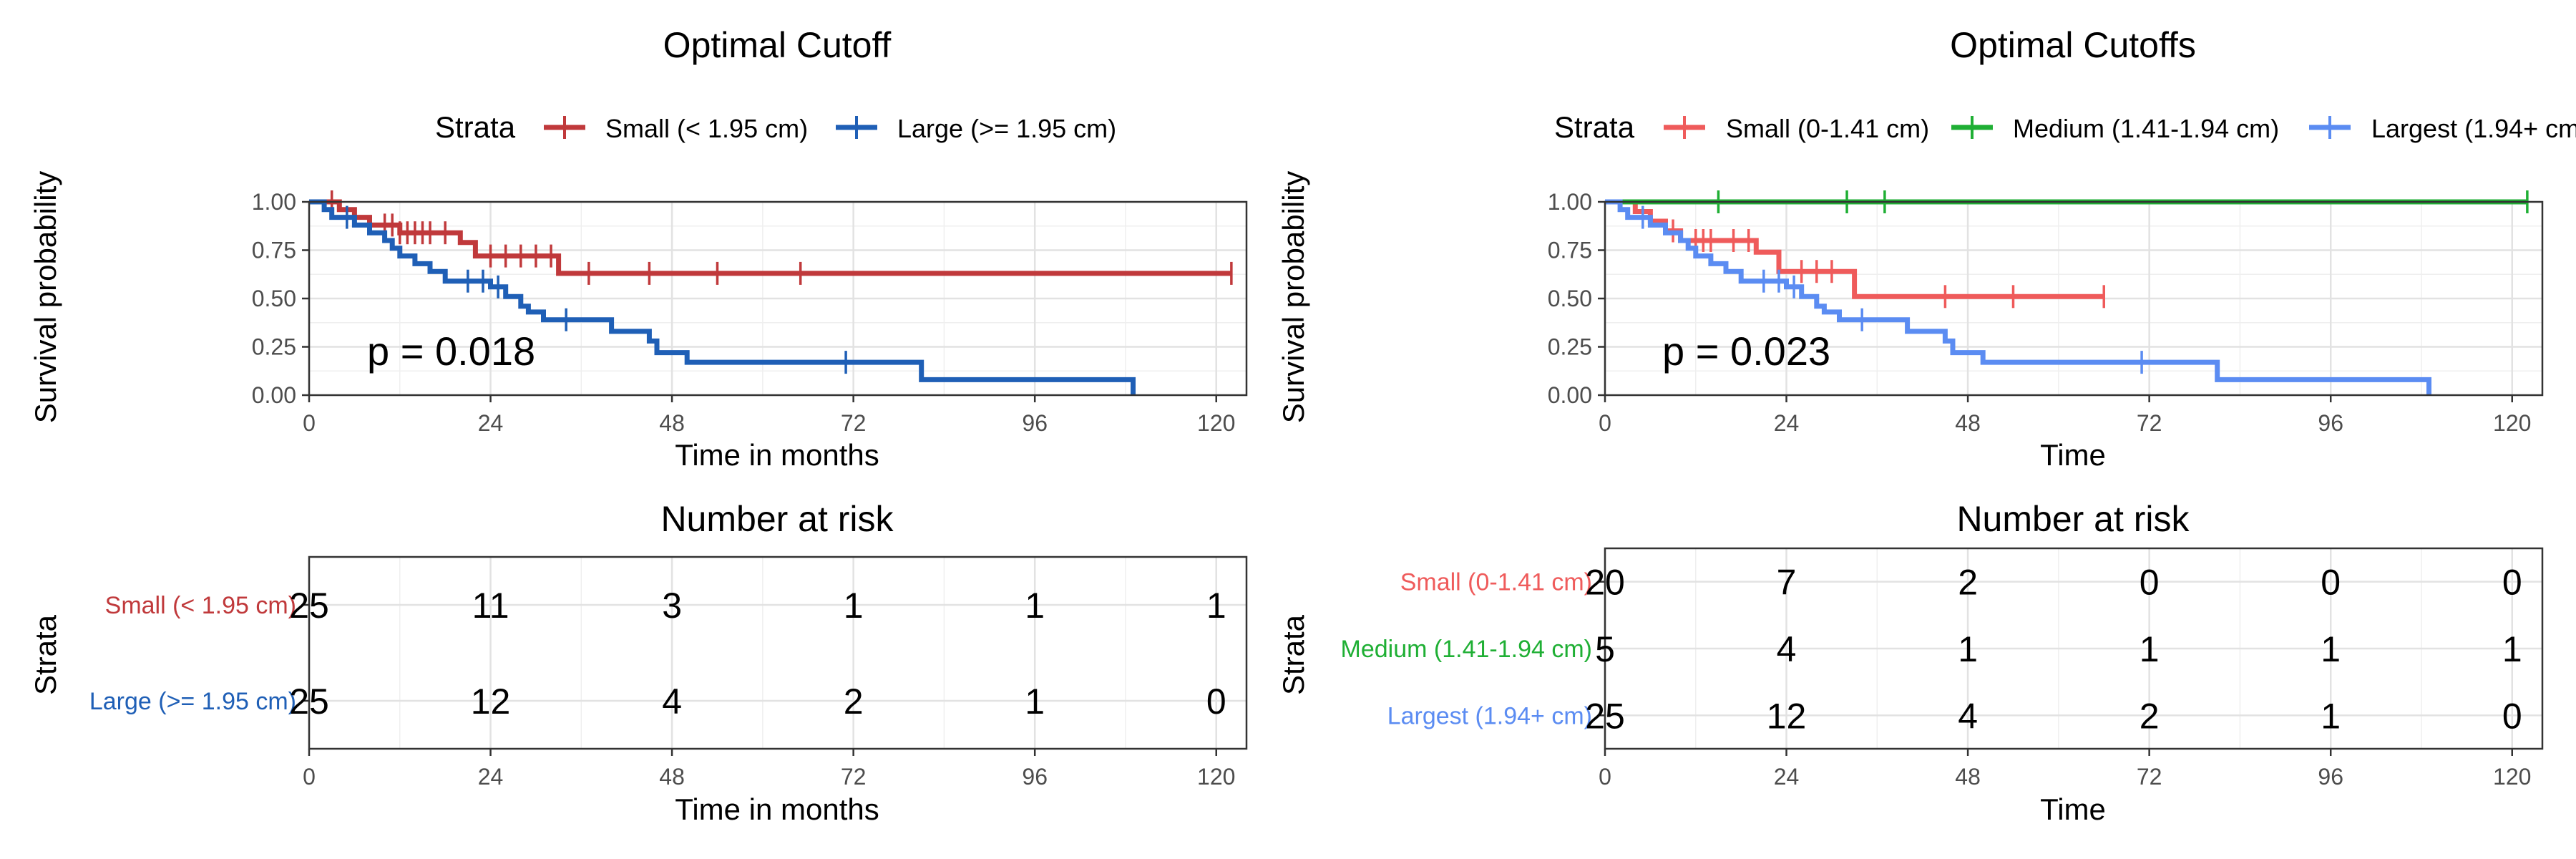 This screenshot has height=859, width=2576. Describe the element at coordinates (777, 45) in the screenshot. I see `km-title: Optimal Cutoff` at that location.